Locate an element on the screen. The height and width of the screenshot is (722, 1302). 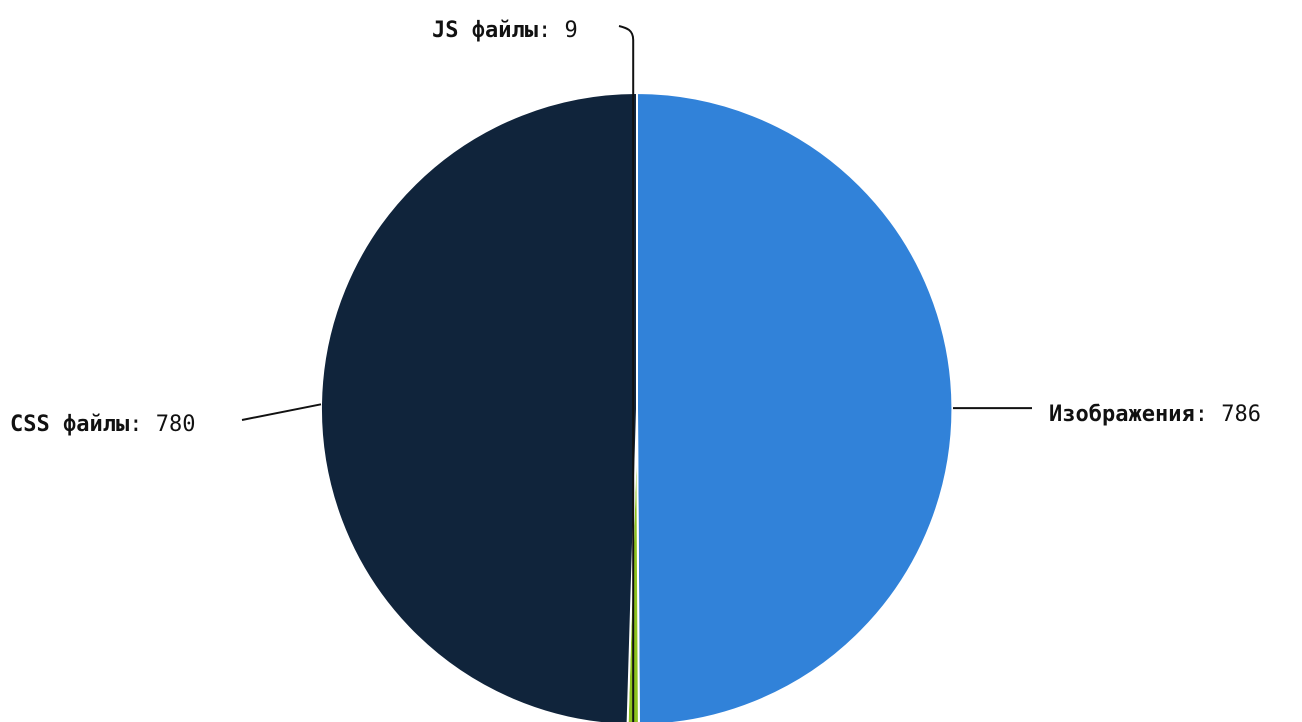
slice-label-value: 780 is located at coordinates (176, 424).